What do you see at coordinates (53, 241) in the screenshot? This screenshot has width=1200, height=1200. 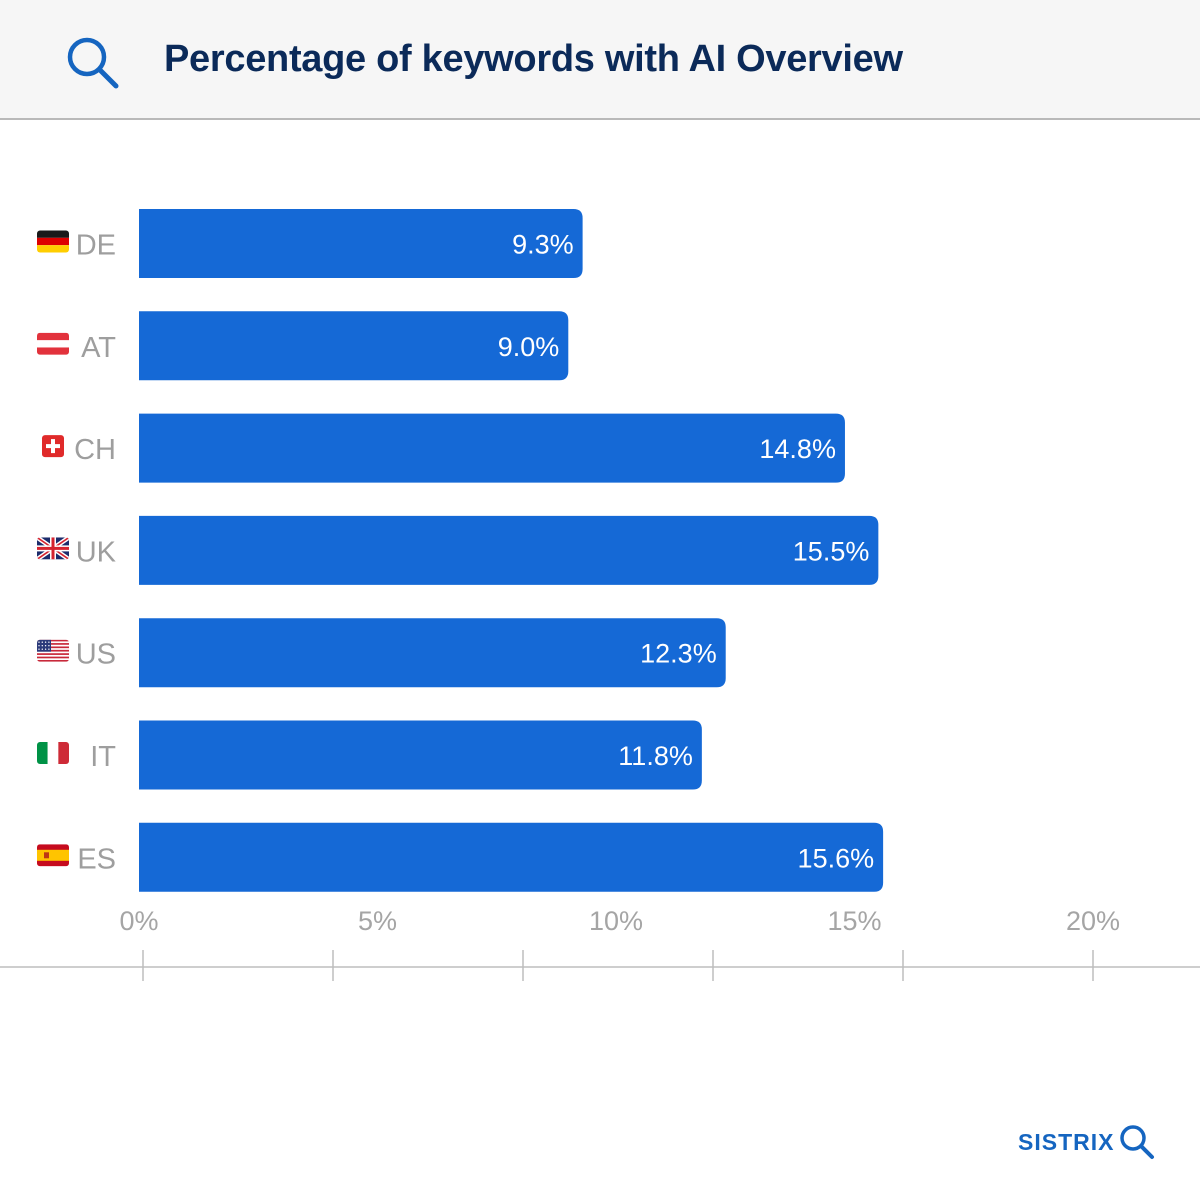 I see `flag-germany-icon` at bounding box center [53, 241].